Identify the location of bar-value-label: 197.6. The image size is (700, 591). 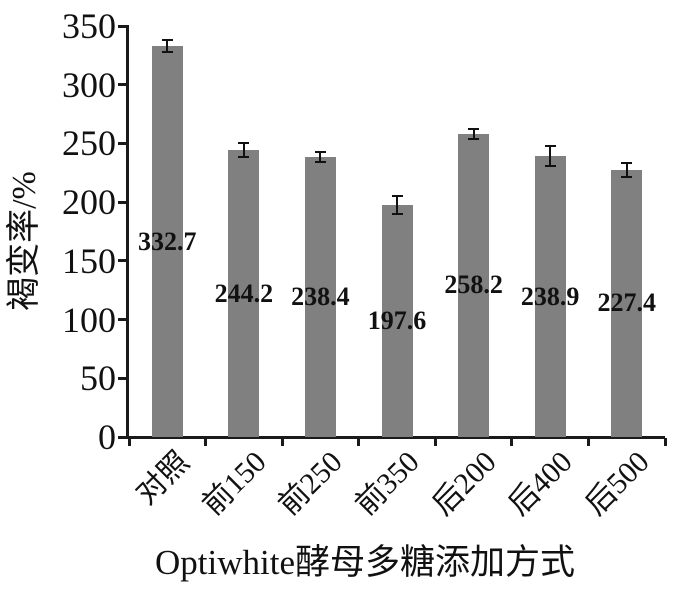
(397, 320).